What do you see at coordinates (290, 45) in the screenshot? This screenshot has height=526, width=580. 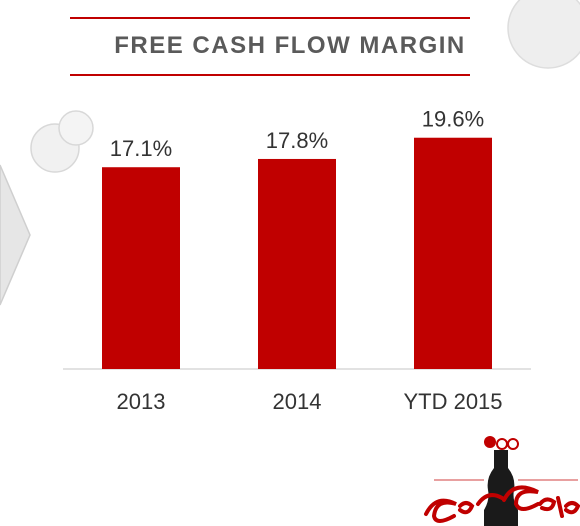 I see `slide-title: FREE CASH FLOW MARGIN` at bounding box center [290, 45].